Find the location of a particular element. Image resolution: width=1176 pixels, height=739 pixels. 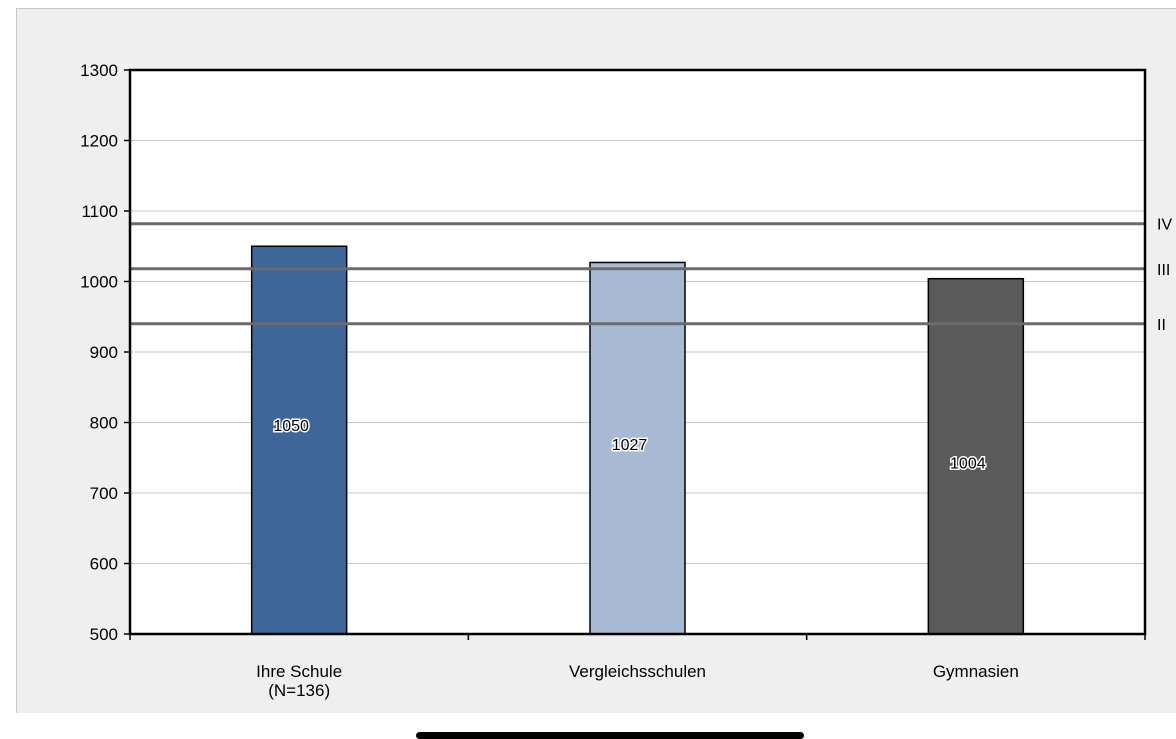

reference-lines is located at coordinates (637, 274).